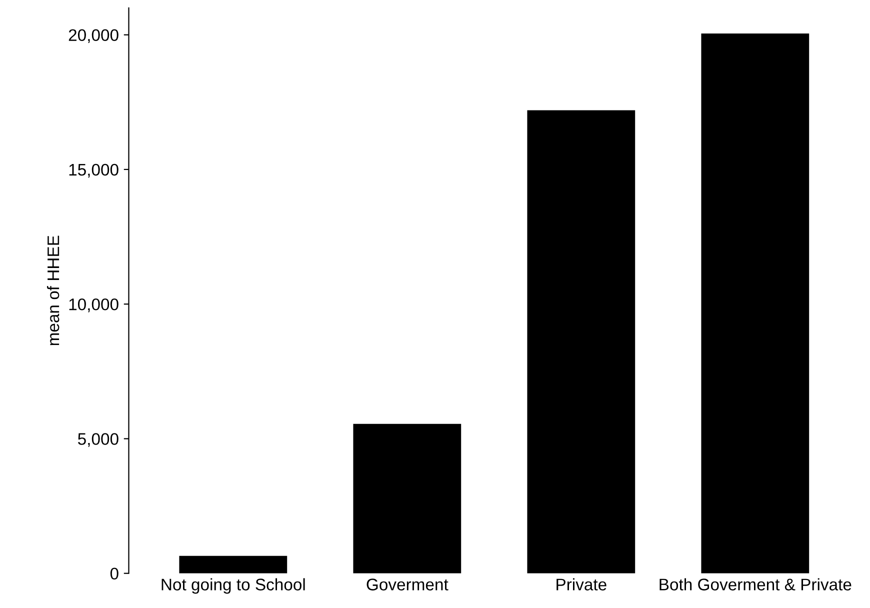 The width and height of the screenshot is (870, 608). What do you see at coordinates (98, 440) in the screenshot?
I see `y-tick-label: 5,000` at bounding box center [98, 440].